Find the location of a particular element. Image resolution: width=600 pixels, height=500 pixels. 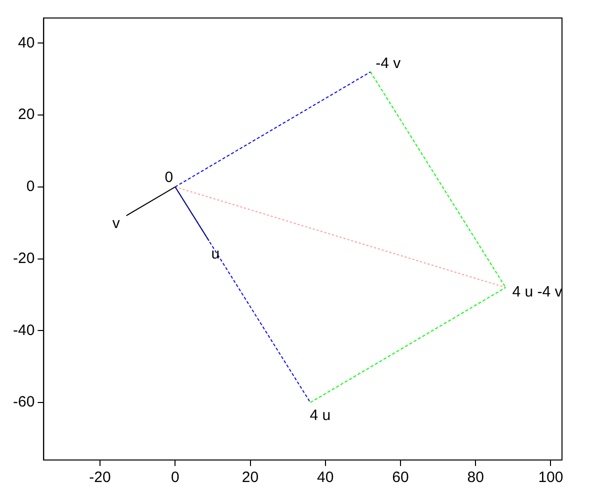

x-tick-label: 80 is located at coordinates (475, 477).